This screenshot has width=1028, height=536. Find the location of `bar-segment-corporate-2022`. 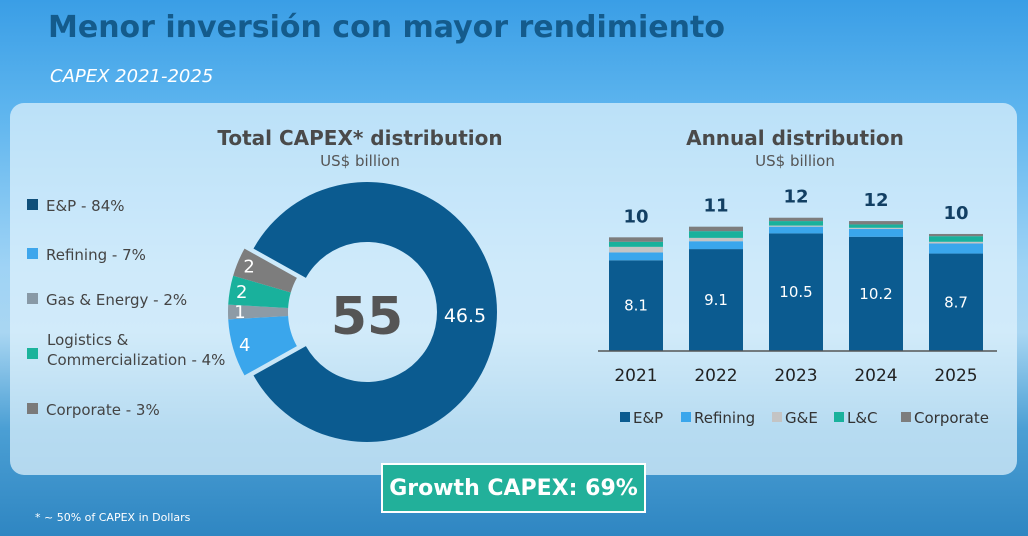

bar-segment-corporate-2022 is located at coordinates (716, 229).